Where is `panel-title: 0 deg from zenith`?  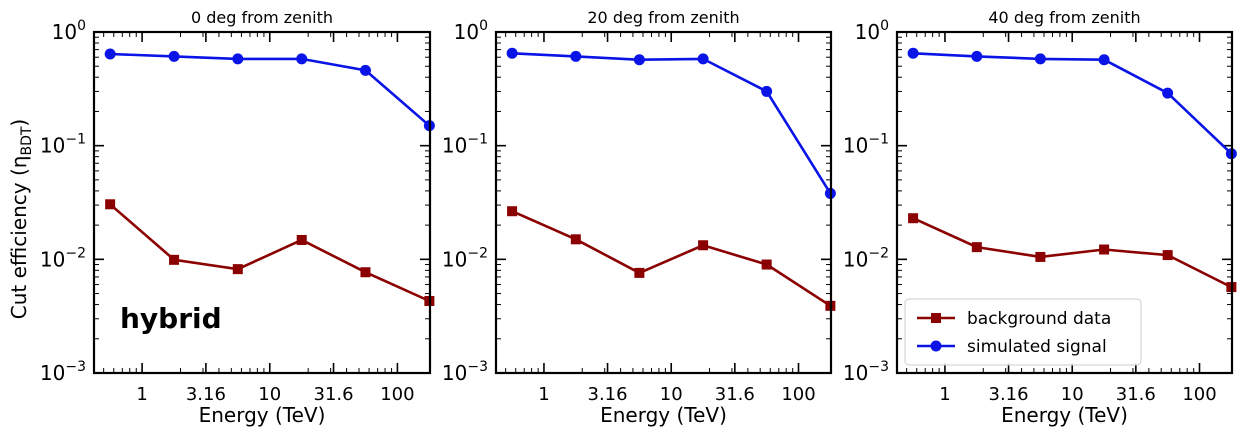
panel-title: 0 deg from zenith is located at coordinates (262, 17).